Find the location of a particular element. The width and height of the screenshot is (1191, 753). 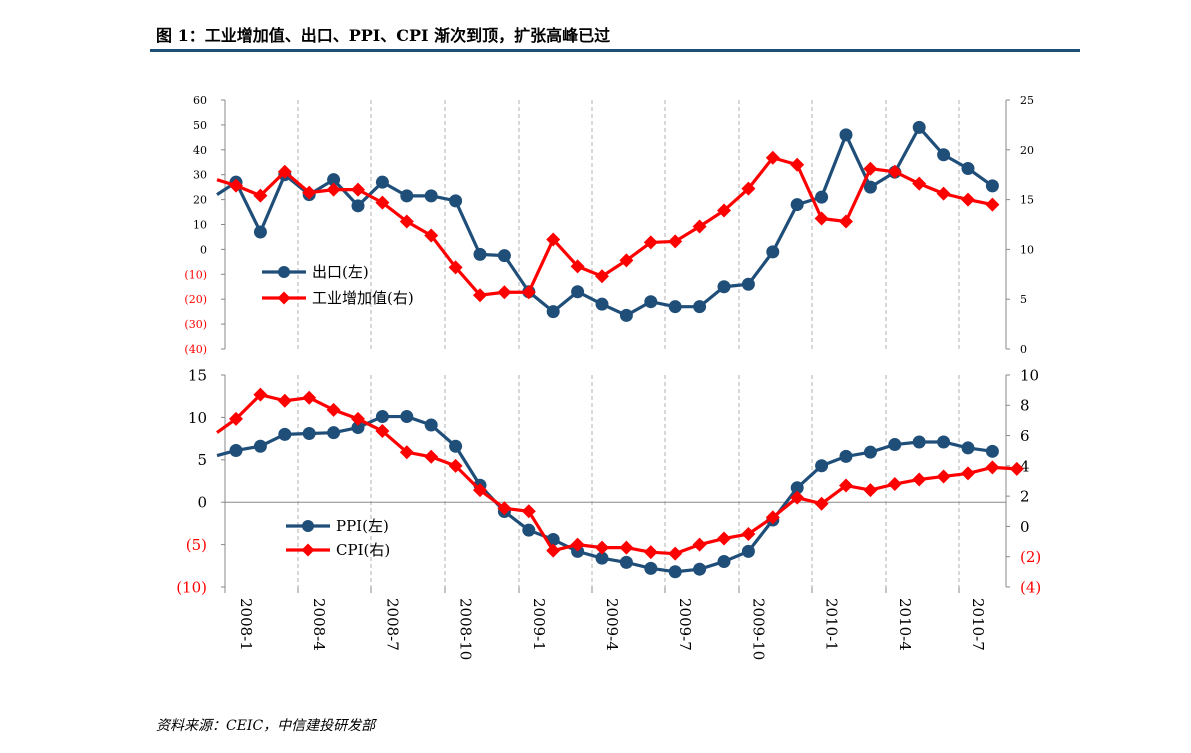

x-tick-label: 2009-7 is located at coordinates (685, 624).